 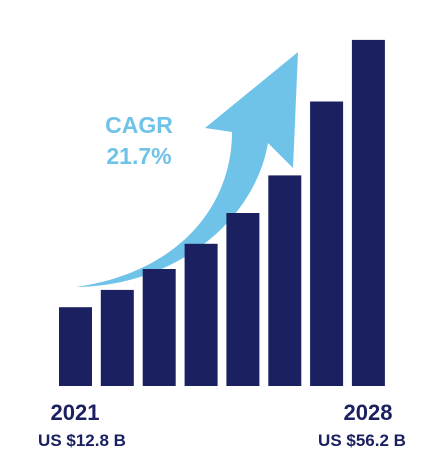 What do you see at coordinates (327, 243) in the screenshot?
I see `bar-2027` at bounding box center [327, 243].